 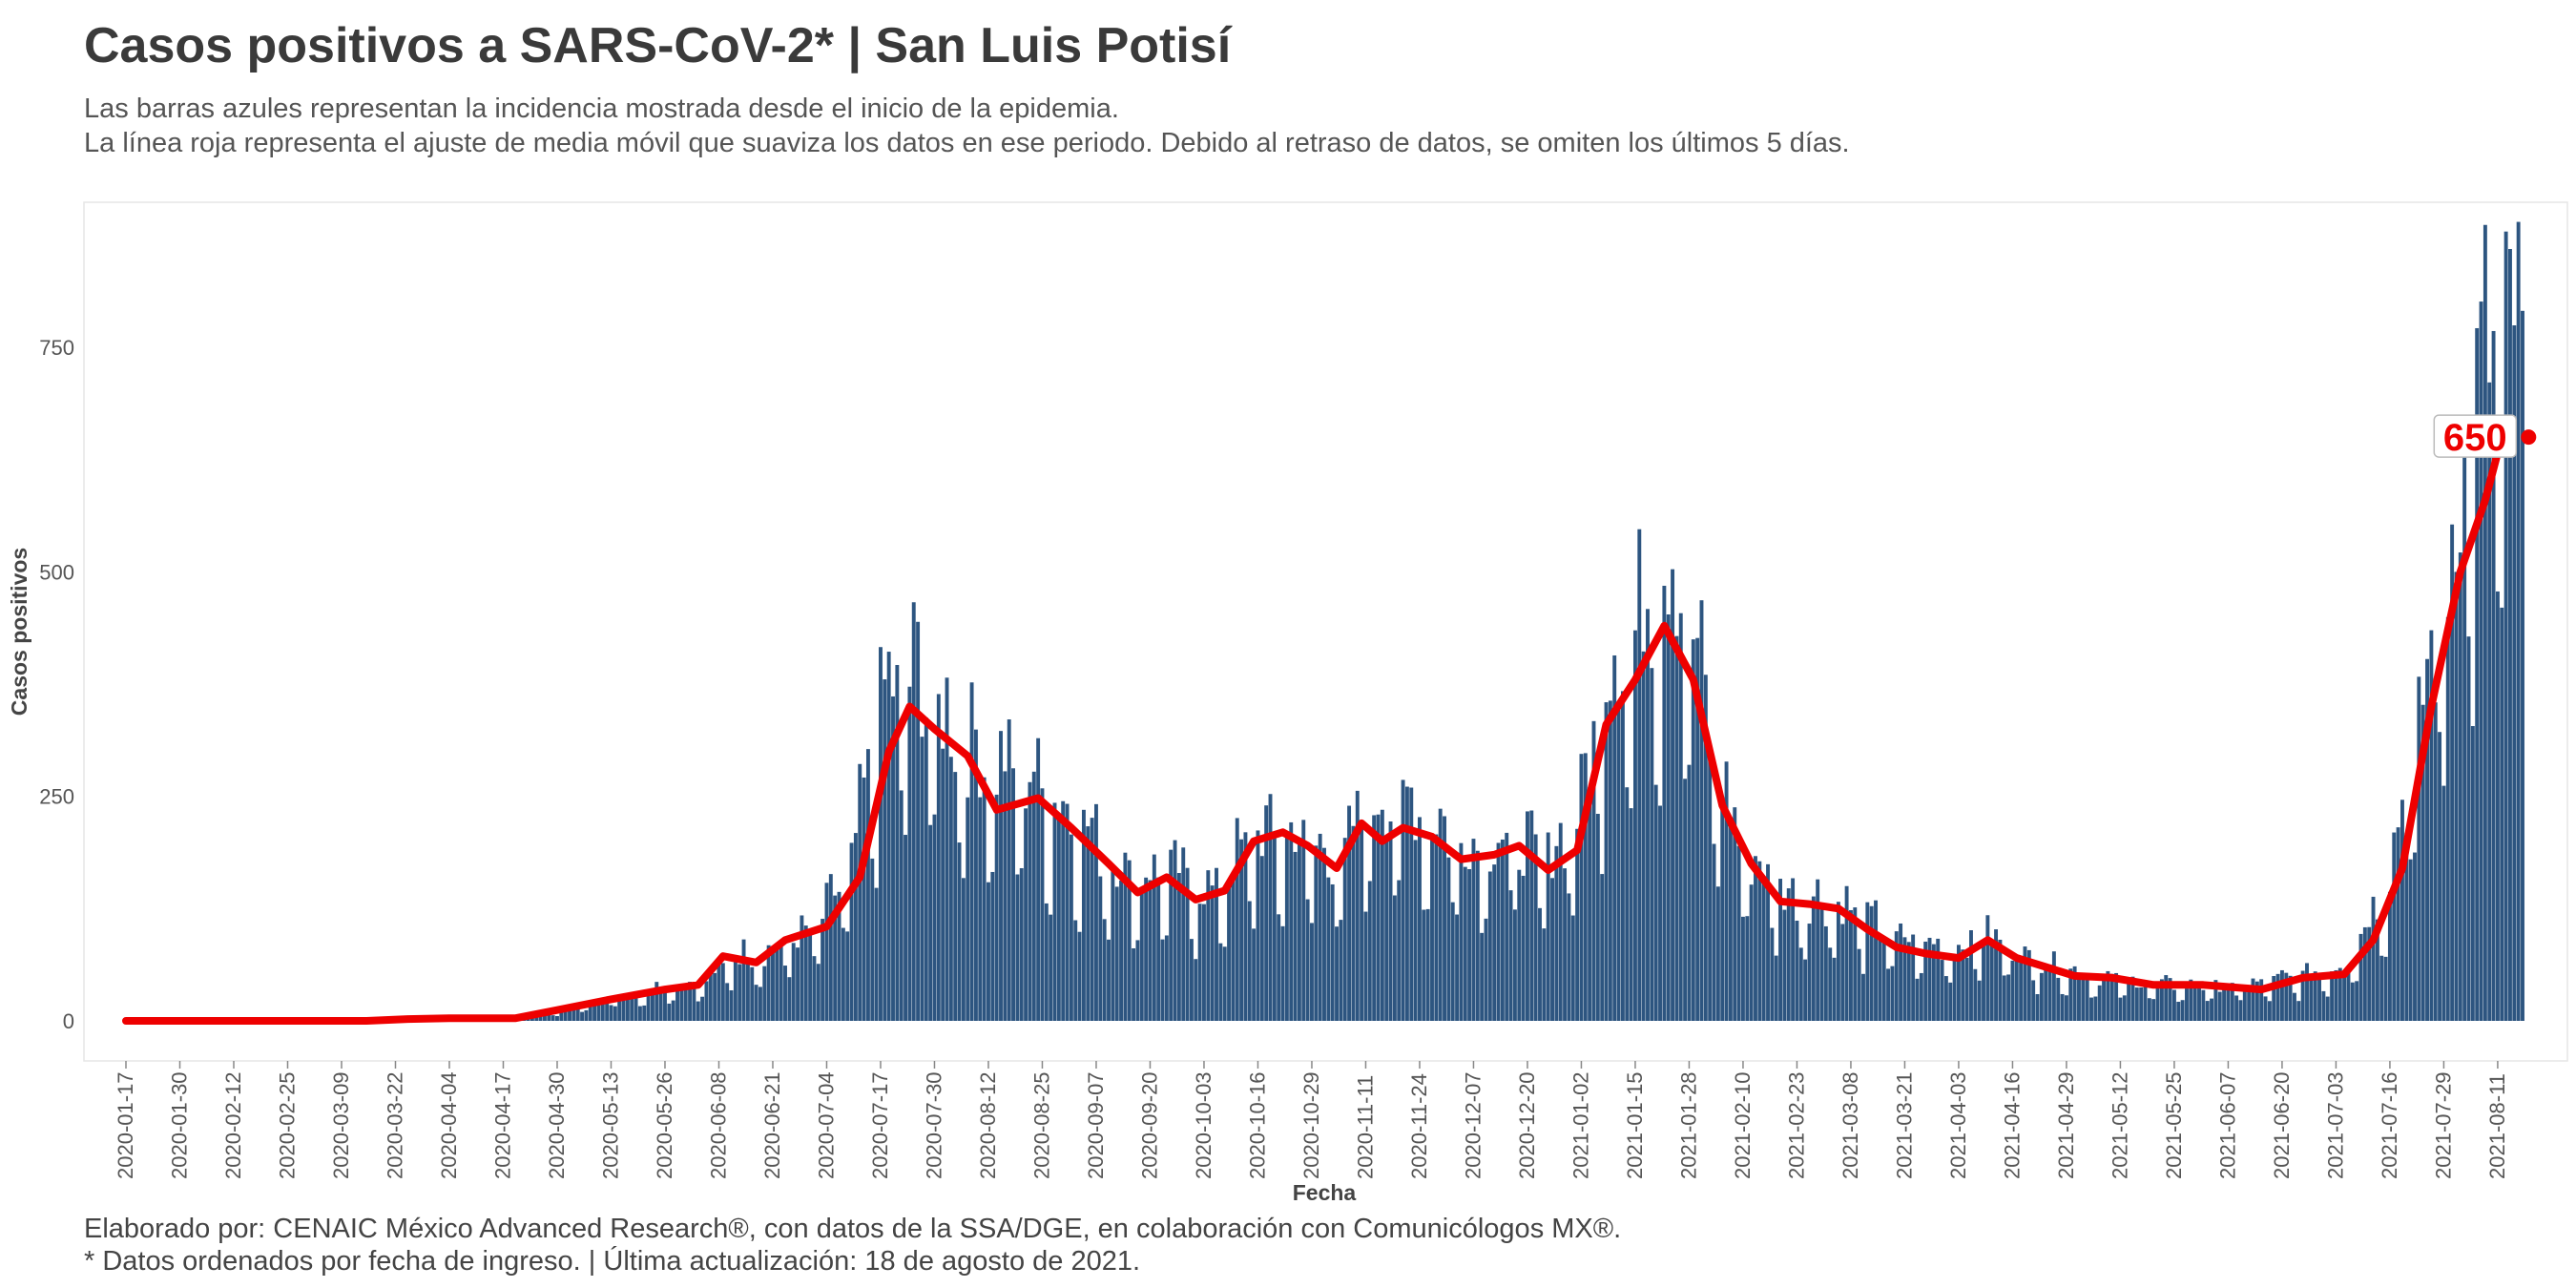 I want to click on end-value-label: 650, so click(x=2475, y=438).